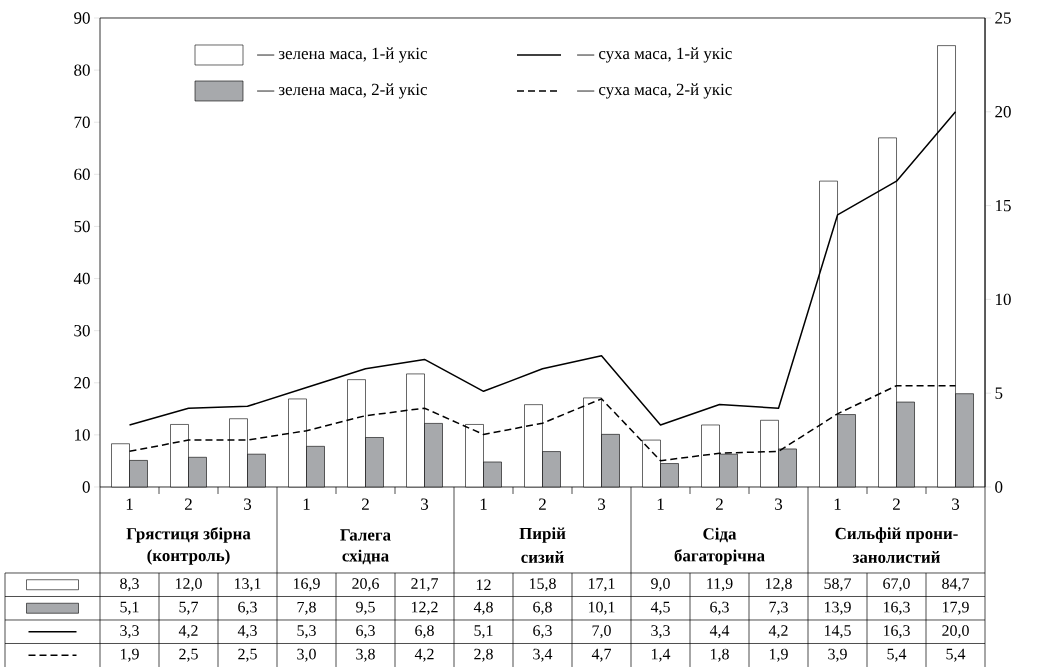 The height and width of the screenshot is (667, 1062). What do you see at coordinates (837, 655) in the screenshot?
I see `data-label: 3,9` at bounding box center [837, 655].